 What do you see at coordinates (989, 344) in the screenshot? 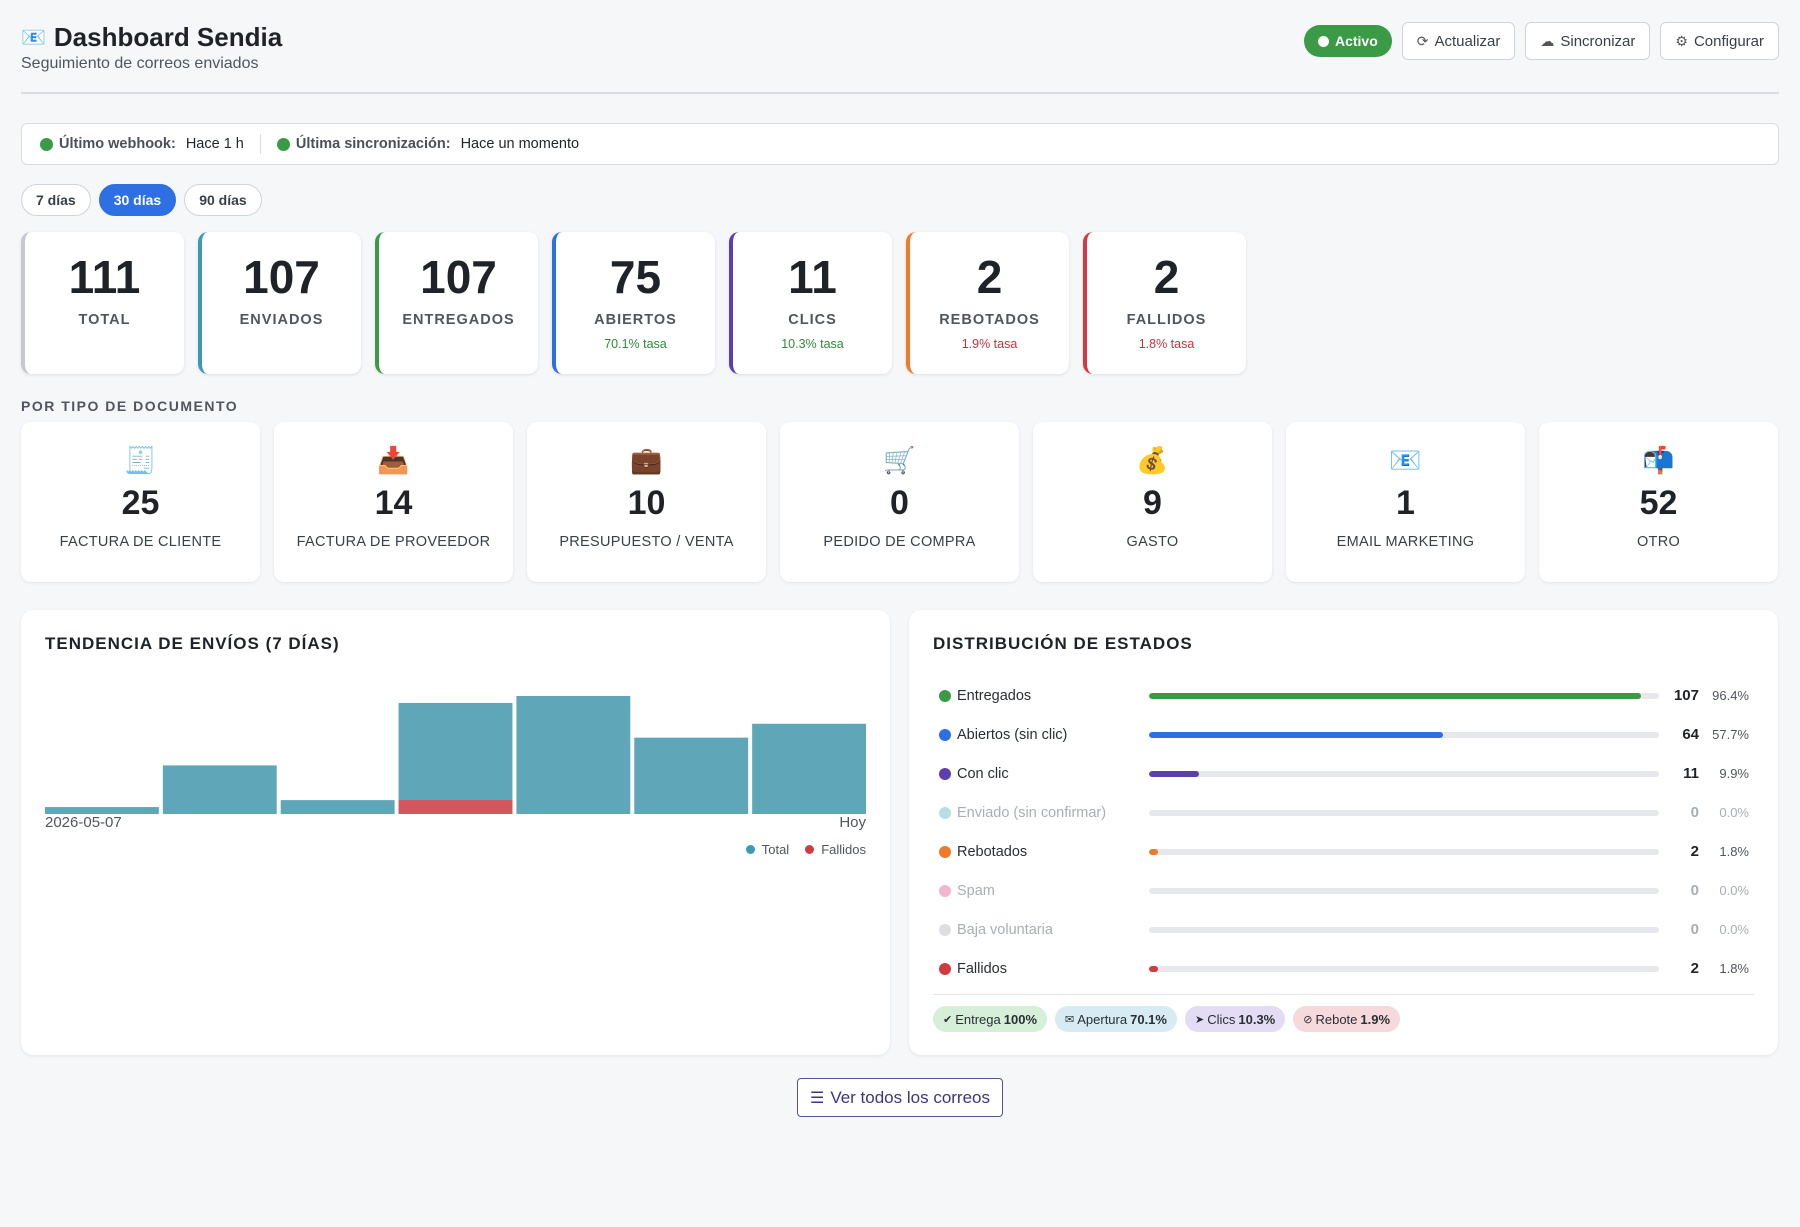
I see `stat-rate: 1.9% tasa` at bounding box center [989, 344].